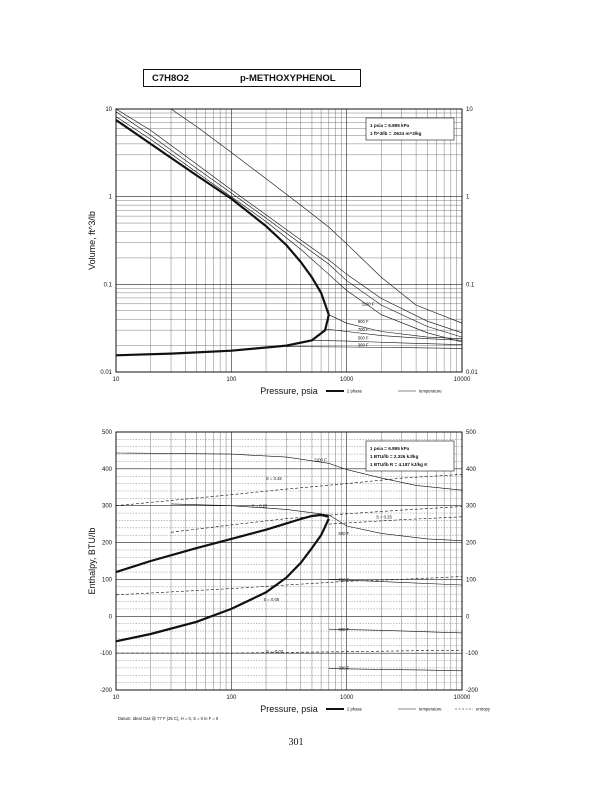 The image size is (592, 800). I want to click on y-tick-label-right: 0, so click(468, 617).